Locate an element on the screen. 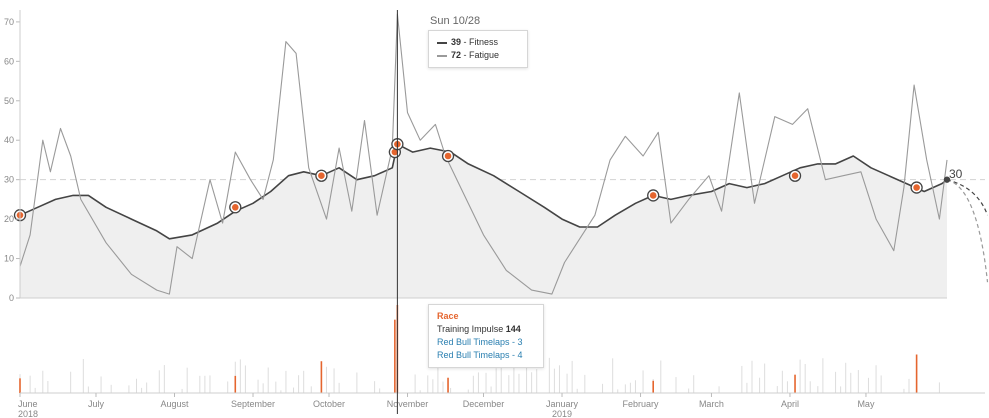  activity-link-2: Red Bull Timelaps - 4 is located at coordinates (480, 355).